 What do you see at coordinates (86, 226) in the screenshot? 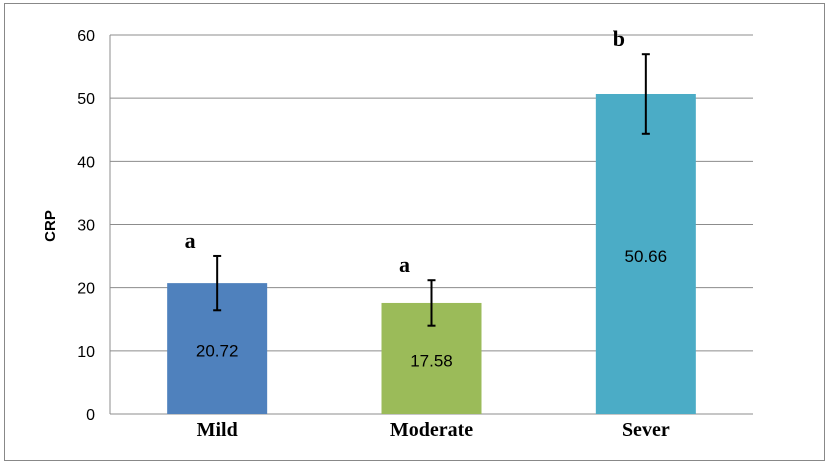
I see `y-tick-label: 30` at bounding box center [86, 226].